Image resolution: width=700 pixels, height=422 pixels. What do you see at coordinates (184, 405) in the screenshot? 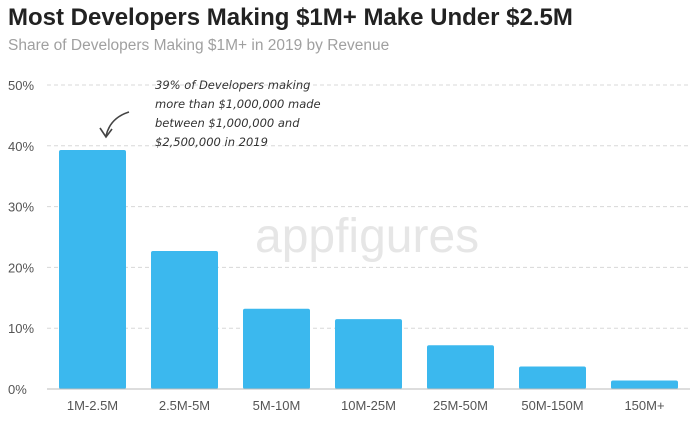
I see `x-tick-label: 2.5M-5M` at bounding box center [184, 405].